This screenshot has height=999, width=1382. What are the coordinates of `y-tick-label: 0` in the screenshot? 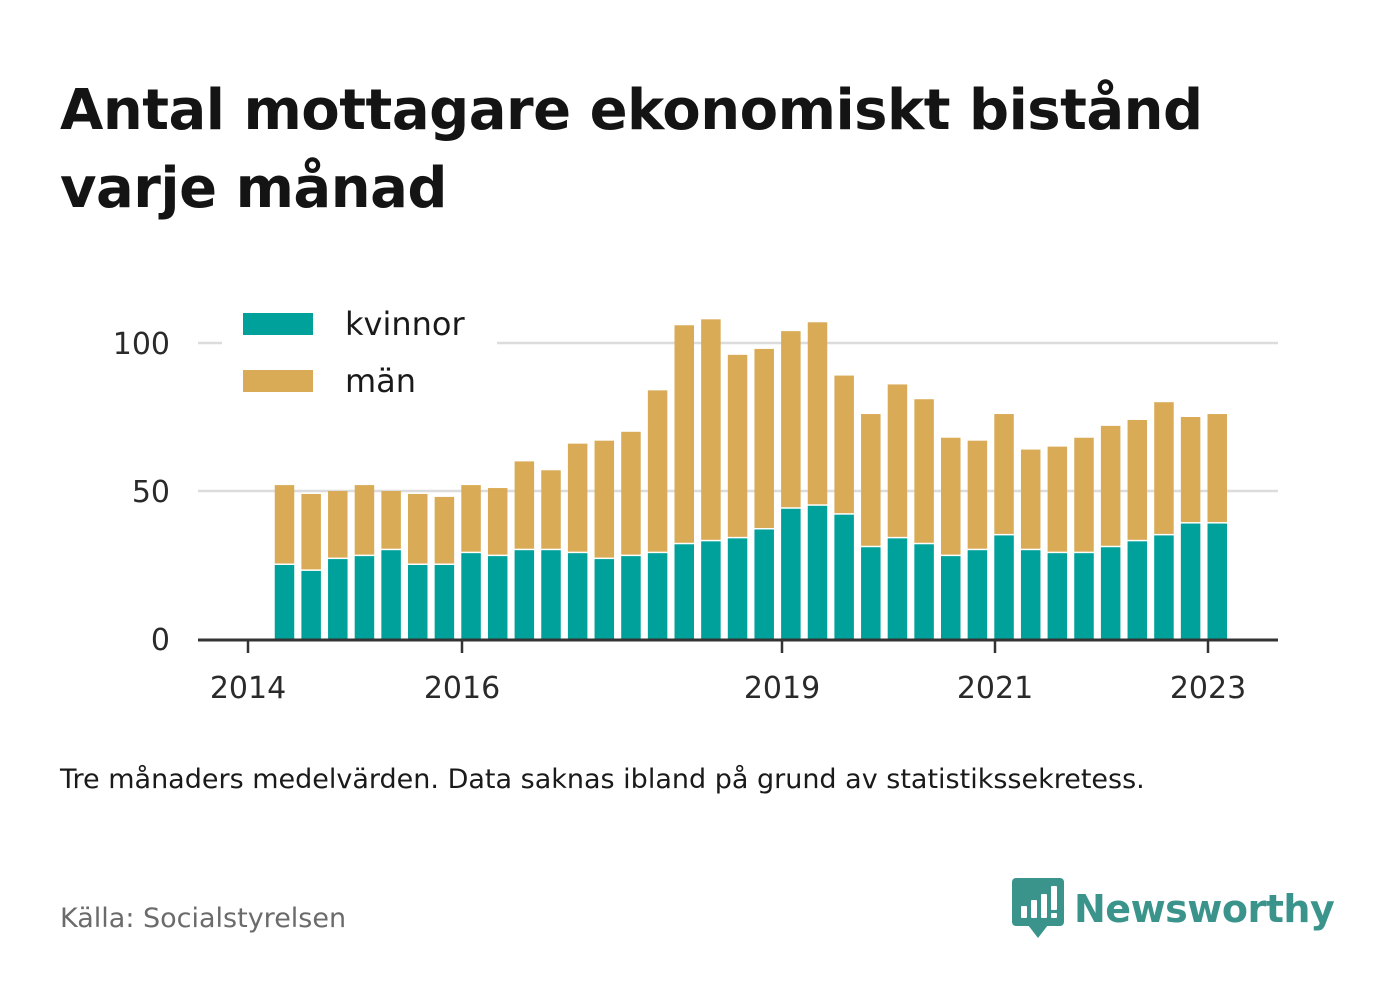 It's located at (160, 640).